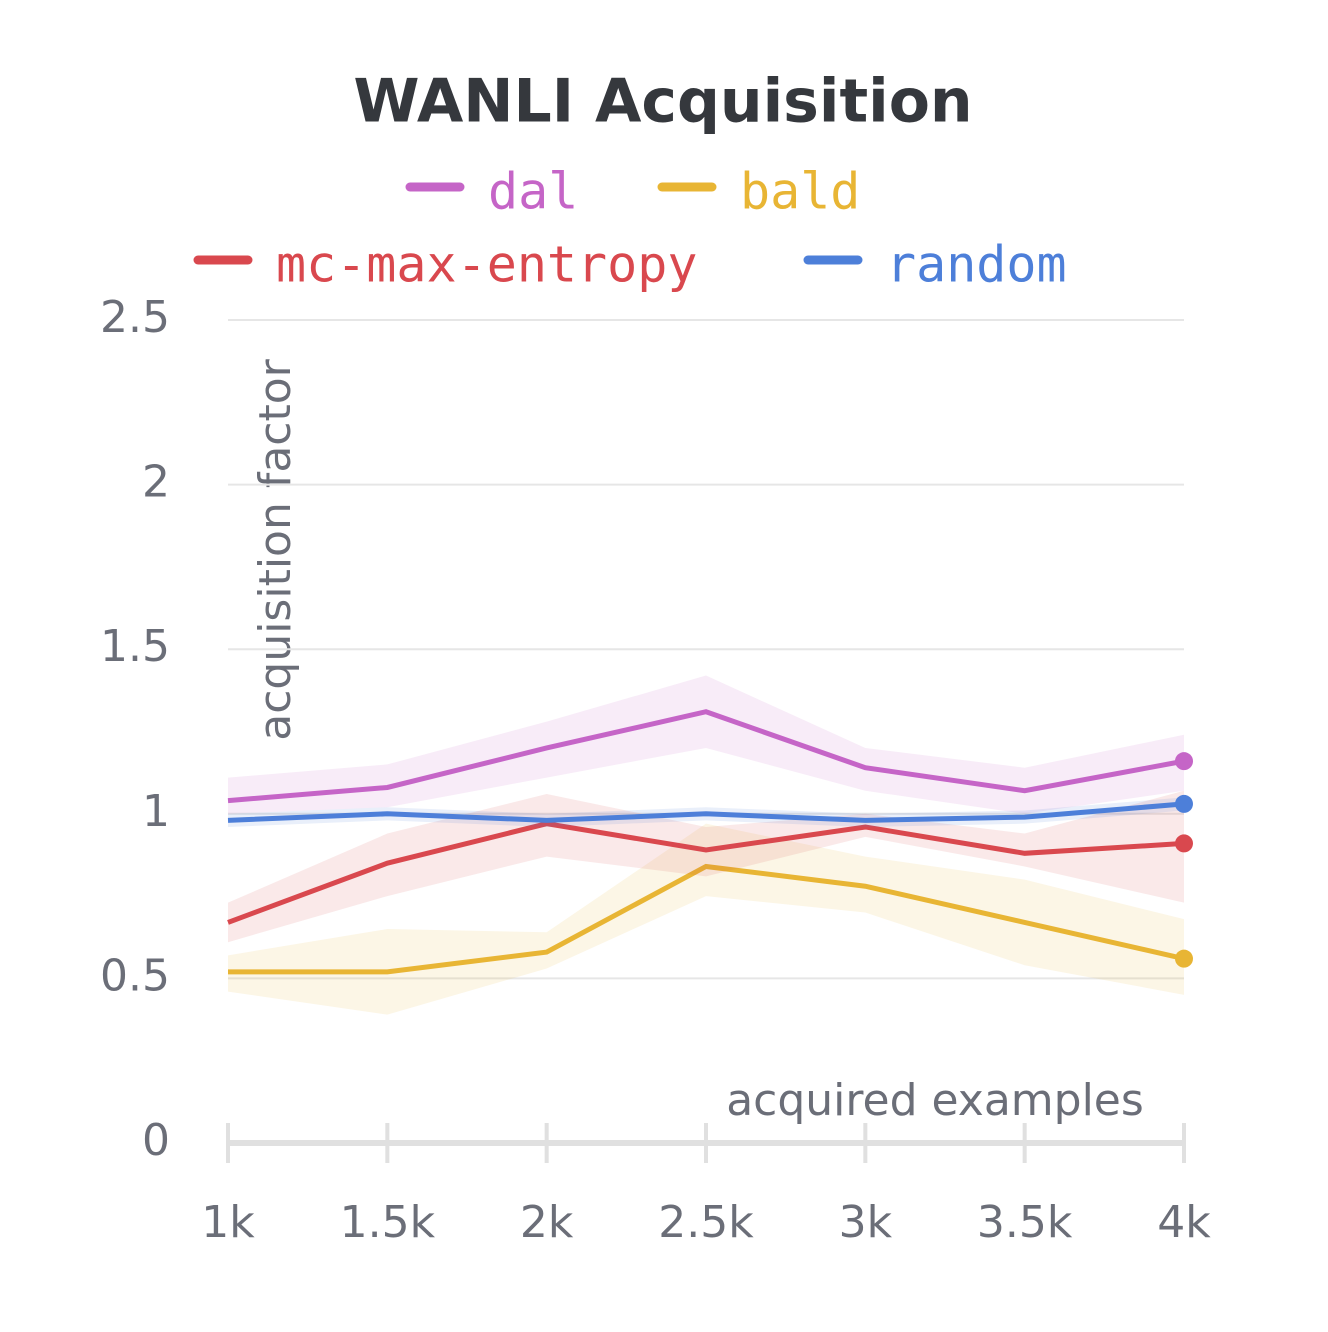  What do you see at coordinates (547, 1222) in the screenshot?
I see `x-tick-label: 2k` at bounding box center [547, 1222].